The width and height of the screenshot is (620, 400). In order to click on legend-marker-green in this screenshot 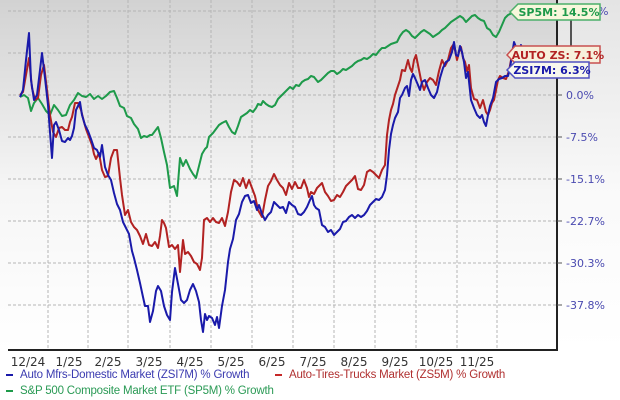, I will do `click(9, 390)`.